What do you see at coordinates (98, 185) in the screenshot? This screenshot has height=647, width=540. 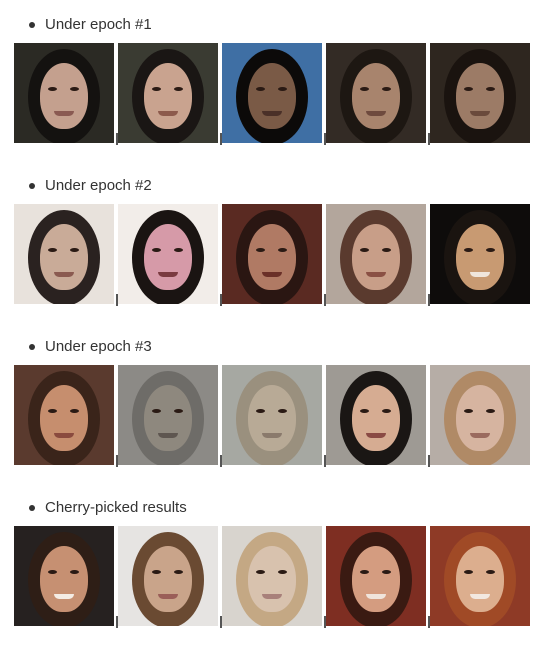 I see `section-heading-label: Under epoch #2` at bounding box center [98, 185].